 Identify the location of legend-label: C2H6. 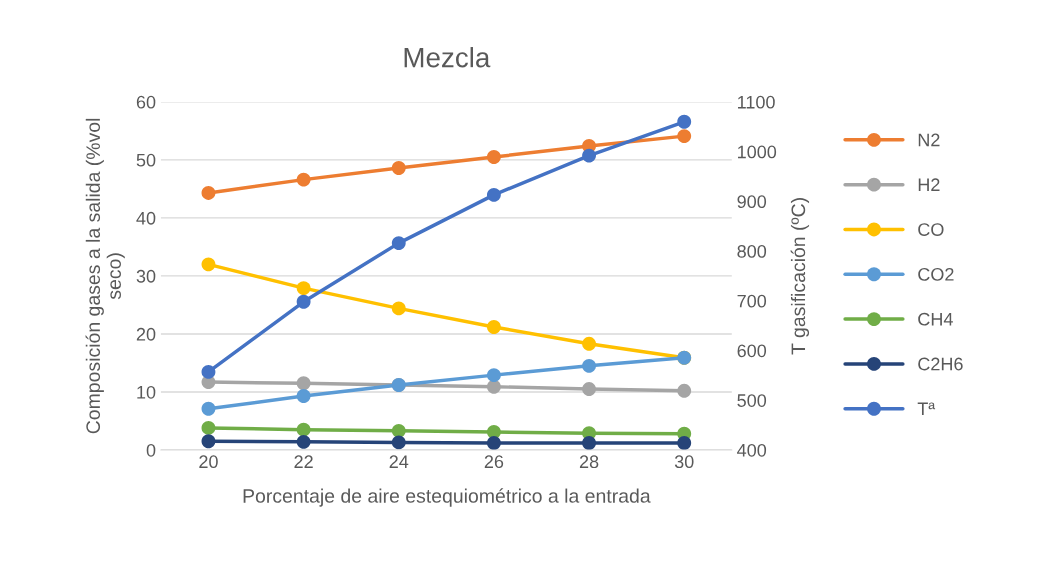
(940, 364).